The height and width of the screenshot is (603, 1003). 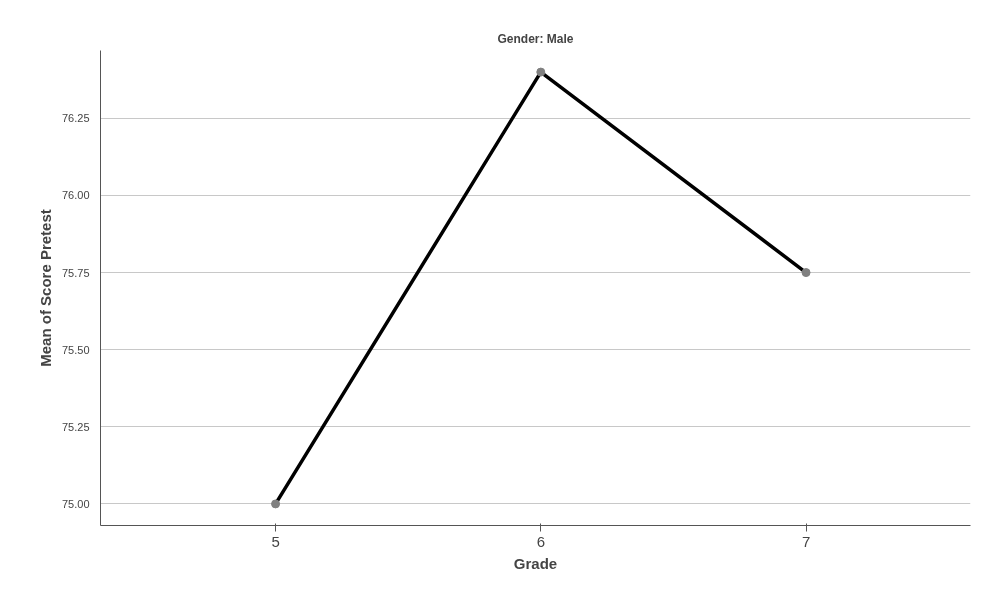 I want to click on y-tick-label: 75.50, so click(x=75, y=349).